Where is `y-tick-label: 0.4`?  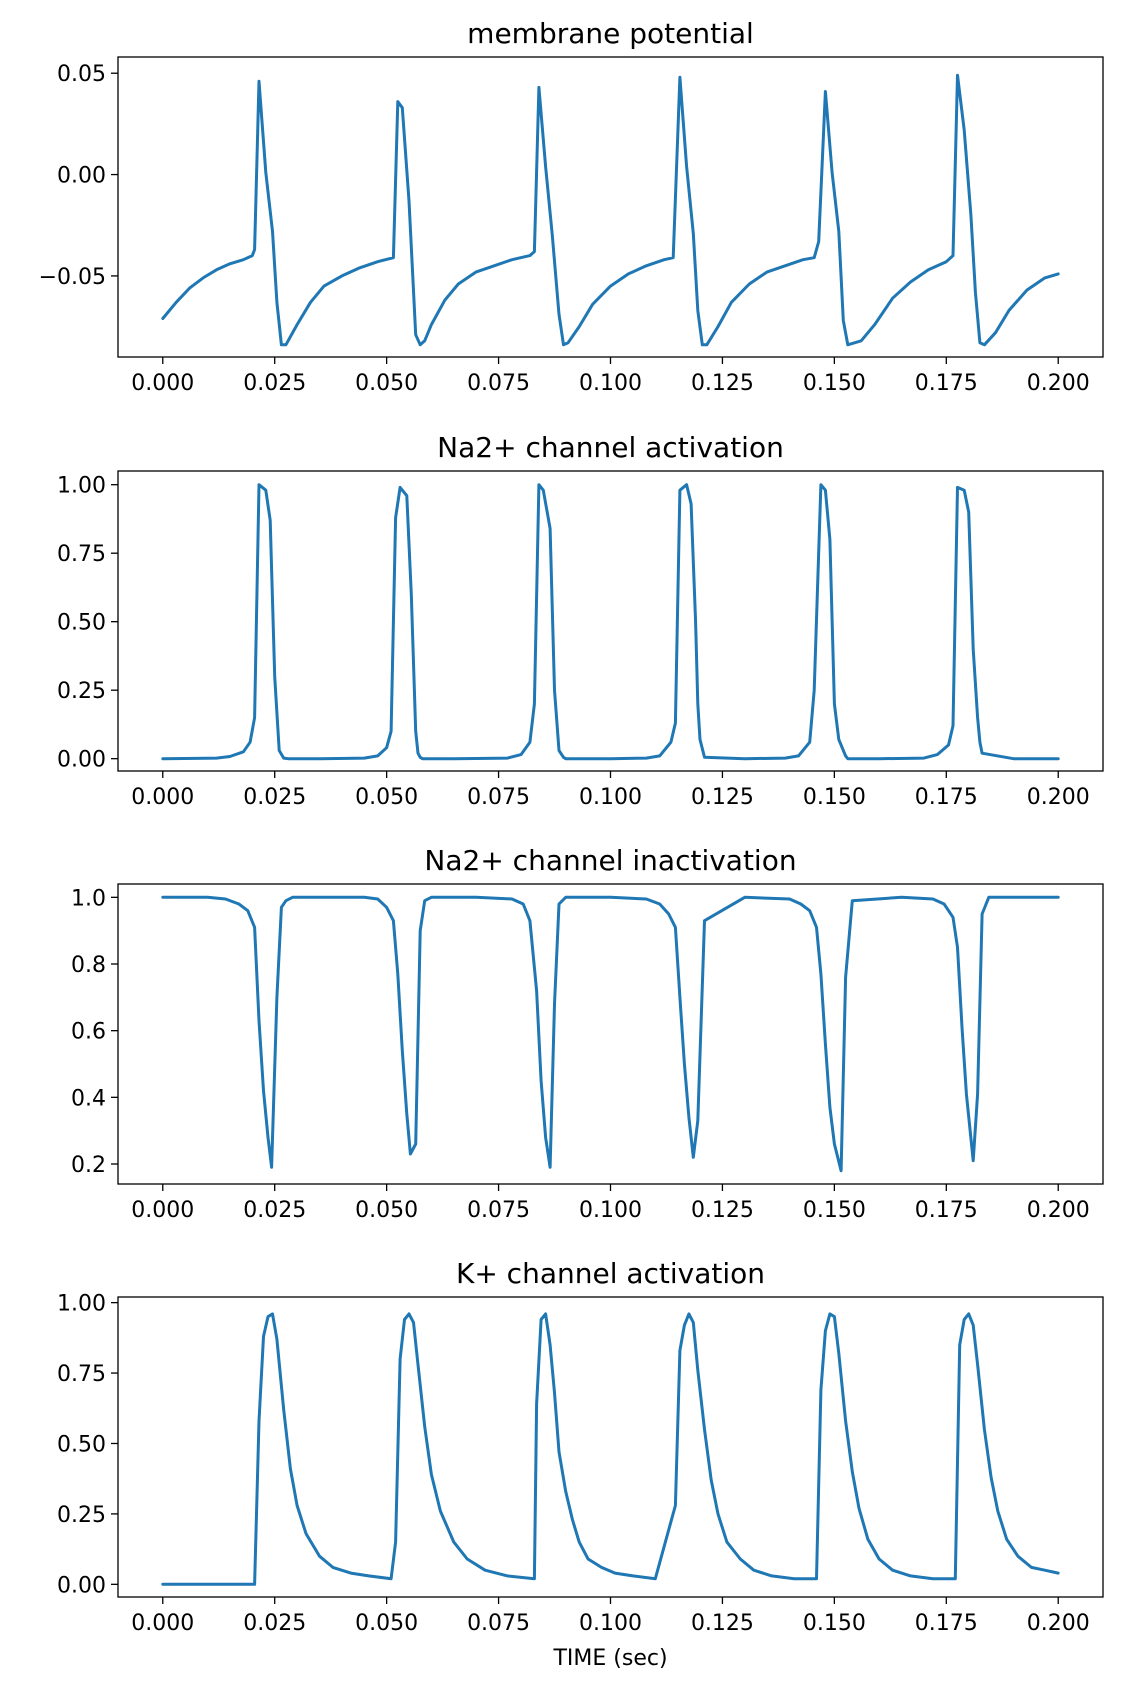
y-tick-label: 0.4 is located at coordinates (88, 1098).